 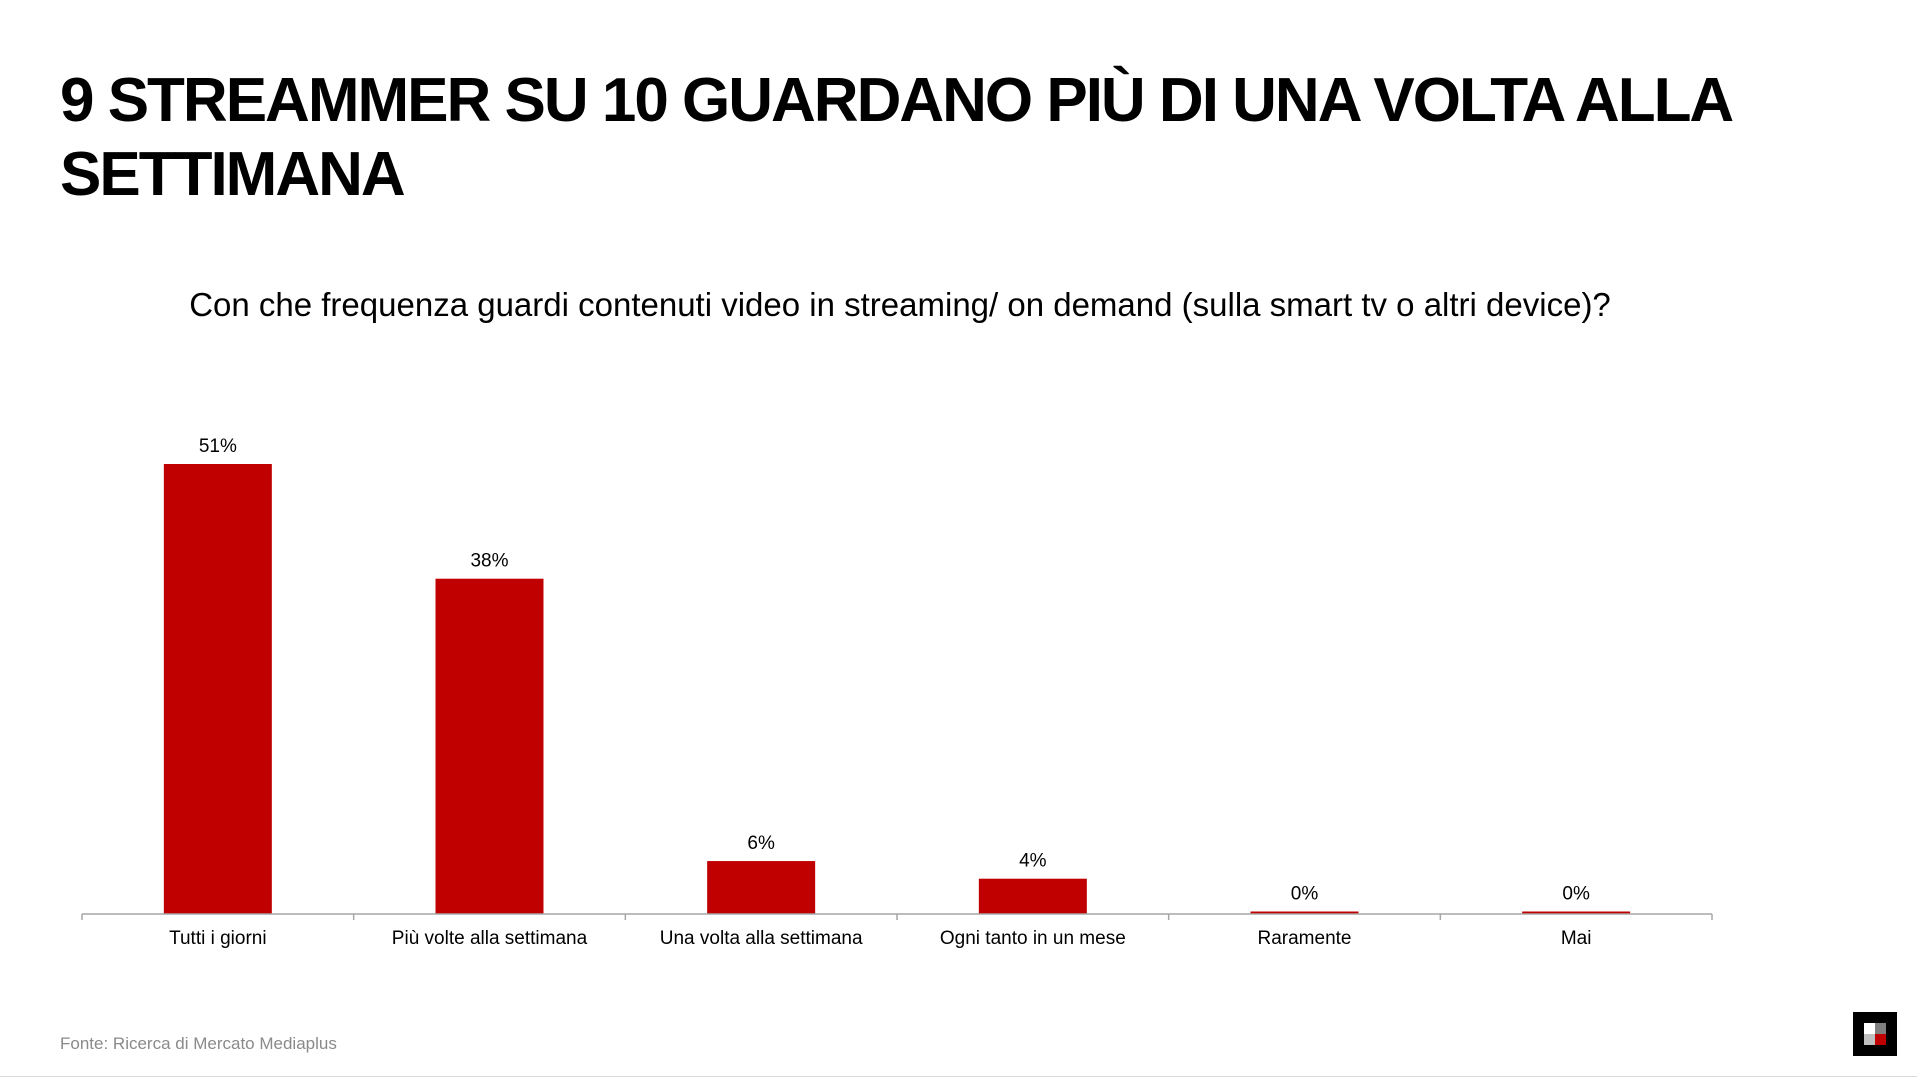 What do you see at coordinates (1033, 861) in the screenshot?
I see `bar-value-label: 4%` at bounding box center [1033, 861].